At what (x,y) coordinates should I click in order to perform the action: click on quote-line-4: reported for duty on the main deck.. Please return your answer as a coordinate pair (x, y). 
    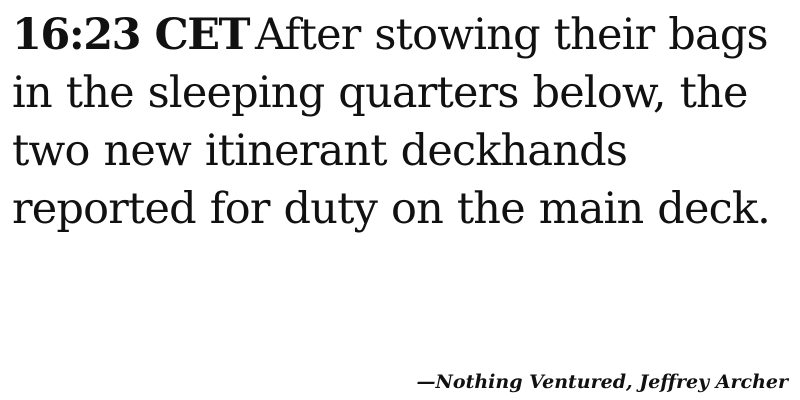
    Looking at the image, I should click on (391, 209).